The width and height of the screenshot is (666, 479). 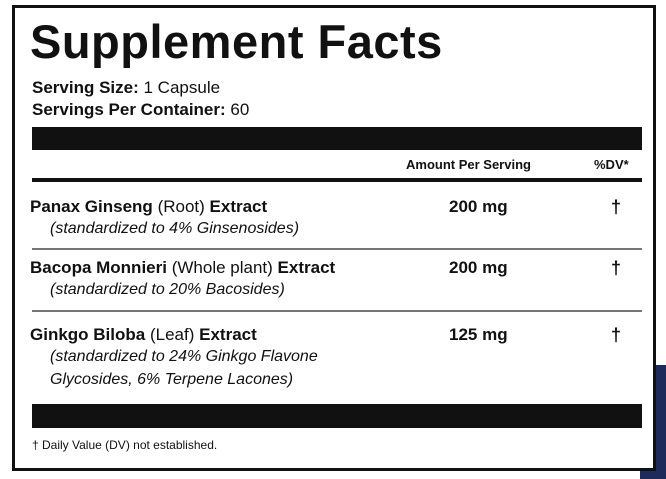 I want to click on servings-per-container: Servings Per Container: 60, so click(x=140, y=110).